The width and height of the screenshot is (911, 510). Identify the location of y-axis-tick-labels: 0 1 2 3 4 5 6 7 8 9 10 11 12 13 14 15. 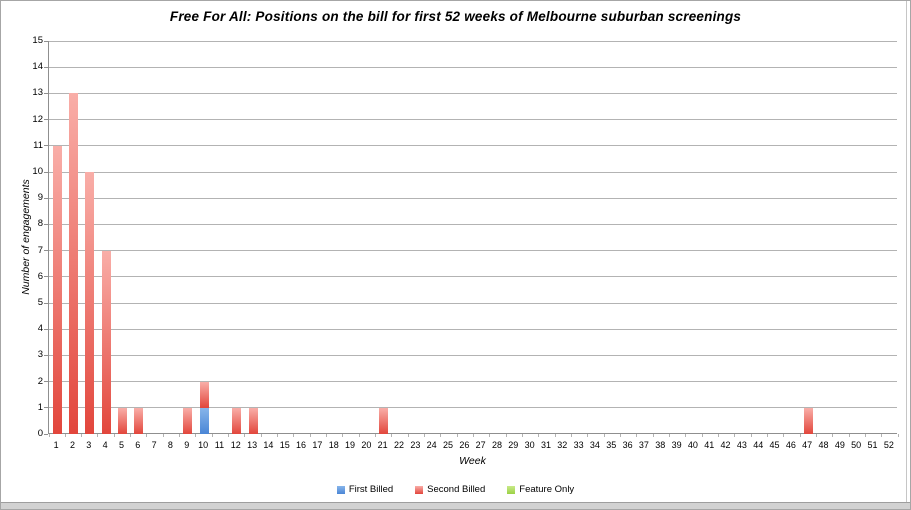
(22, 237).